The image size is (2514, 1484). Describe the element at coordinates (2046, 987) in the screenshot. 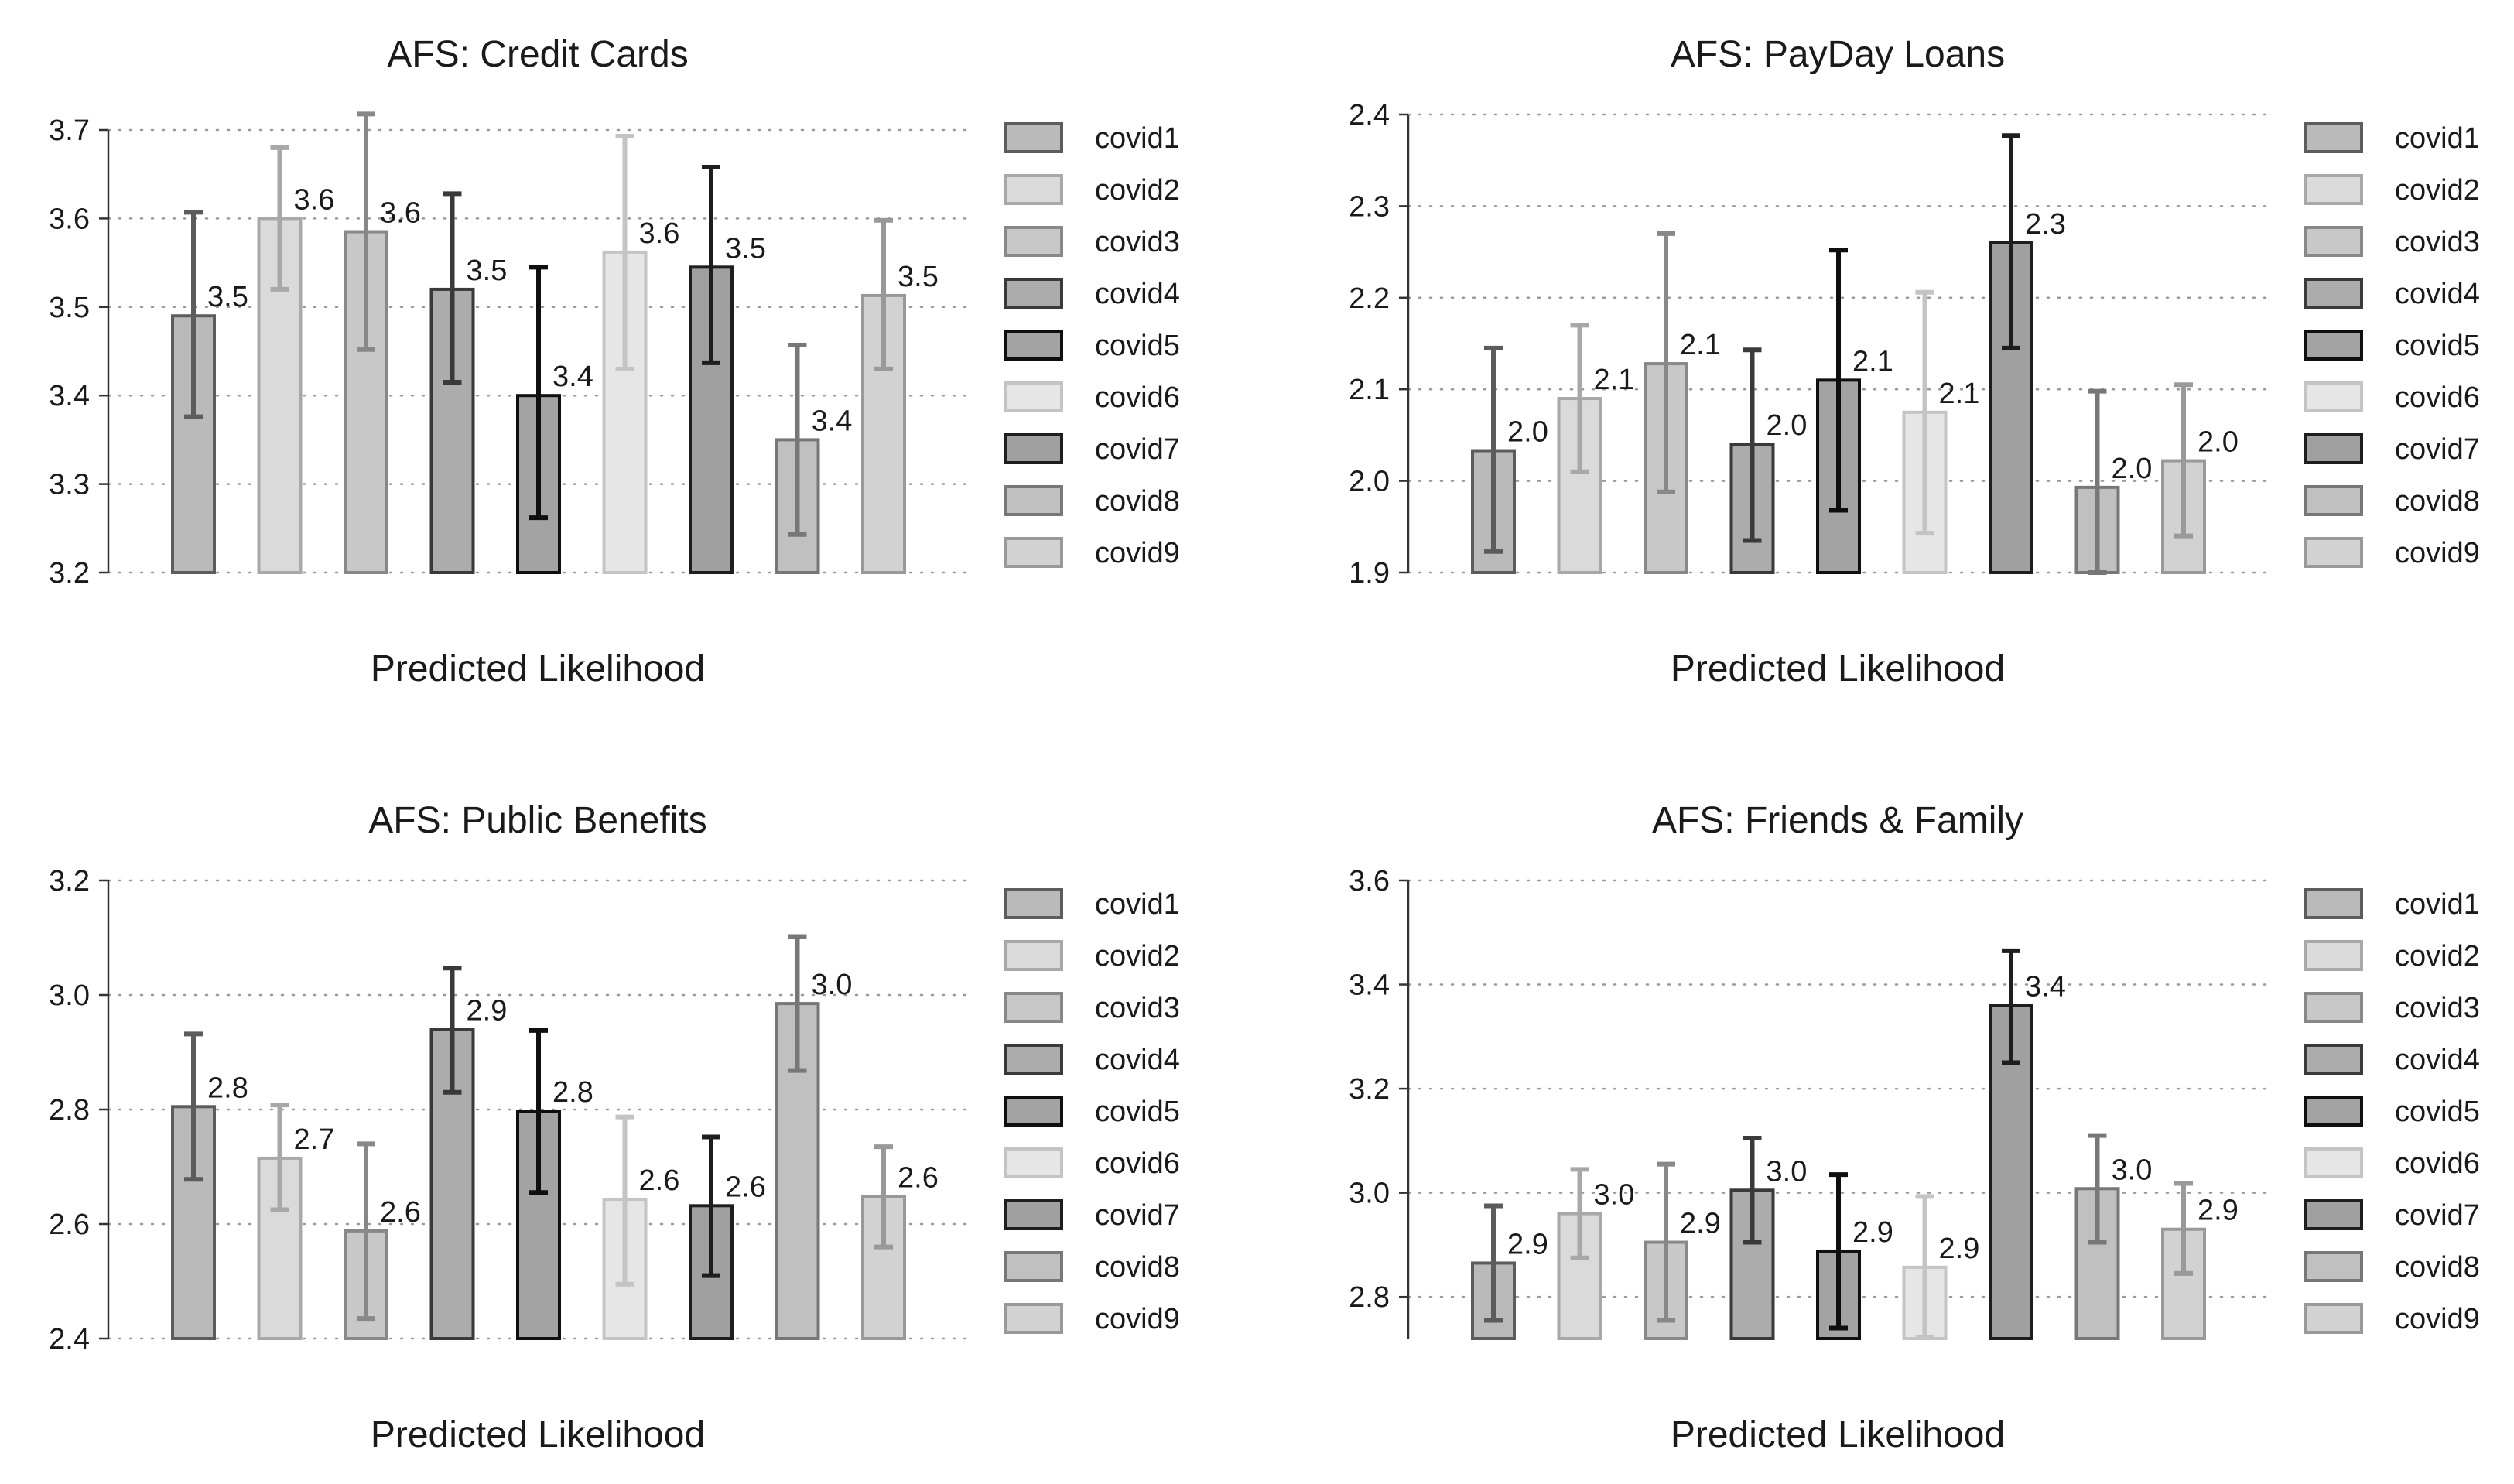

I see `data-label-covid7: 3.4` at that location.